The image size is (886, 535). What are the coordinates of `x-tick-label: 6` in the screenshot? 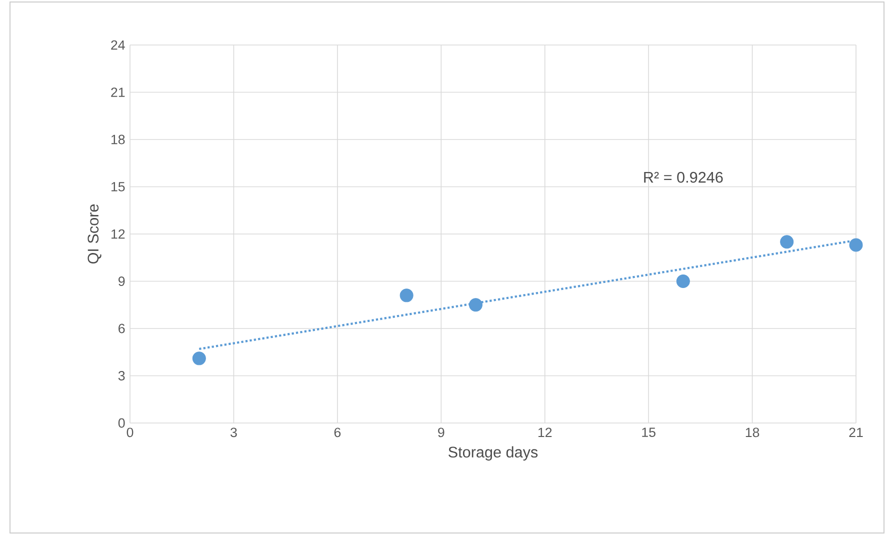 It's located at (337, 433).